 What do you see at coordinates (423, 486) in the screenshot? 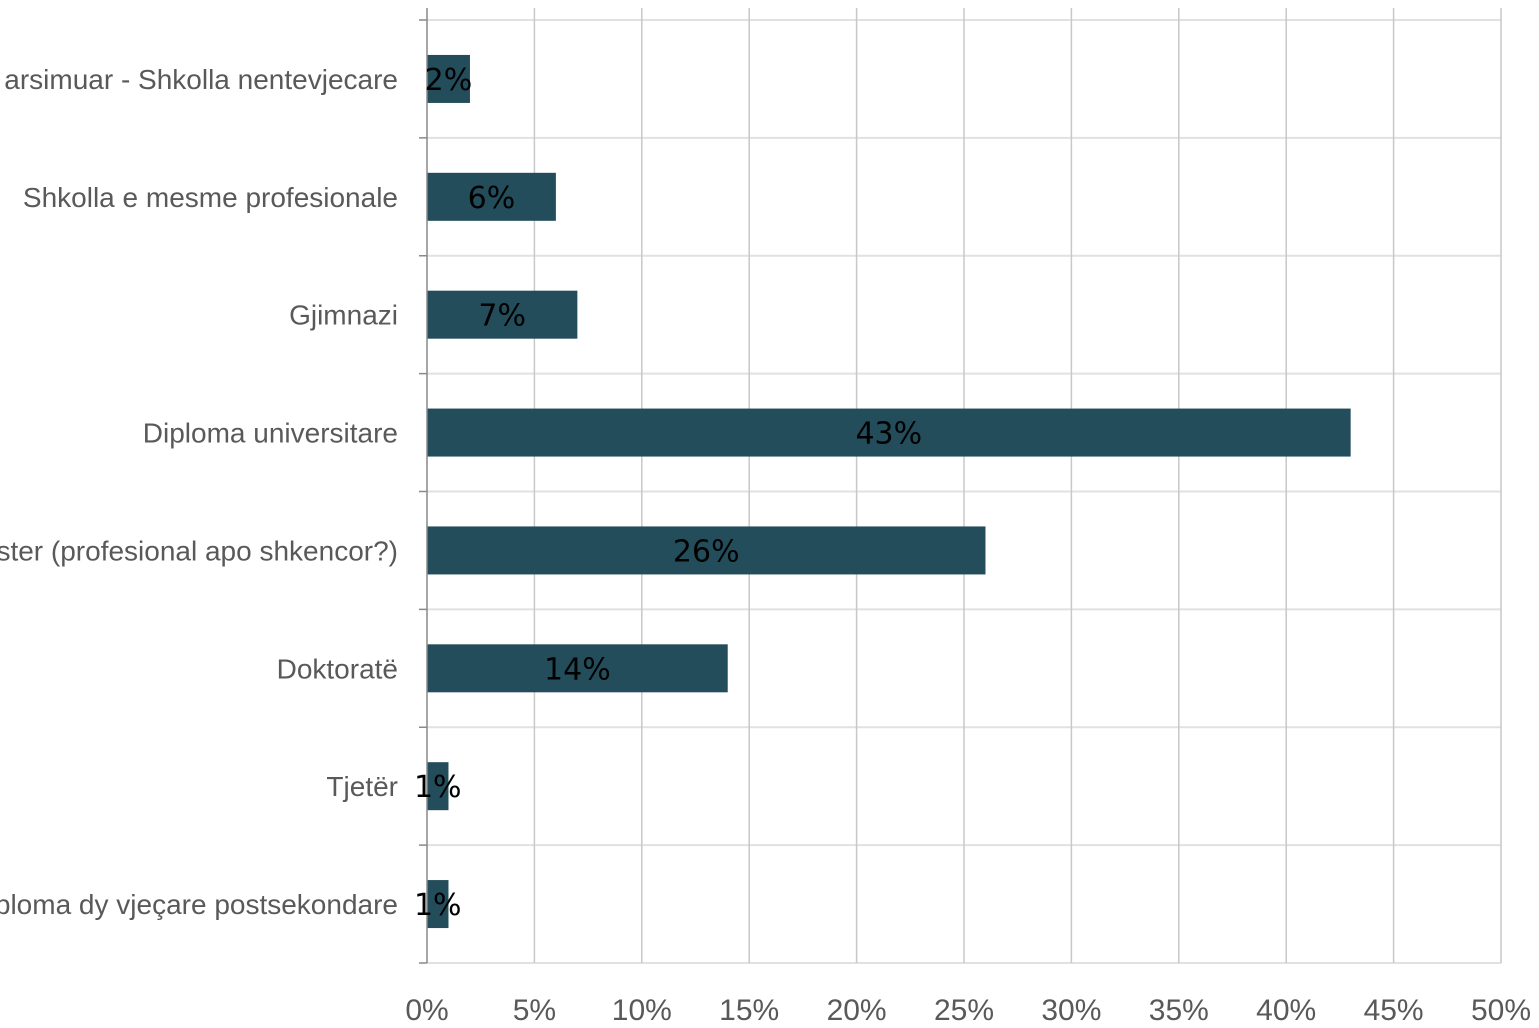
I see `axis-layer` at bounding box center [423, 486].